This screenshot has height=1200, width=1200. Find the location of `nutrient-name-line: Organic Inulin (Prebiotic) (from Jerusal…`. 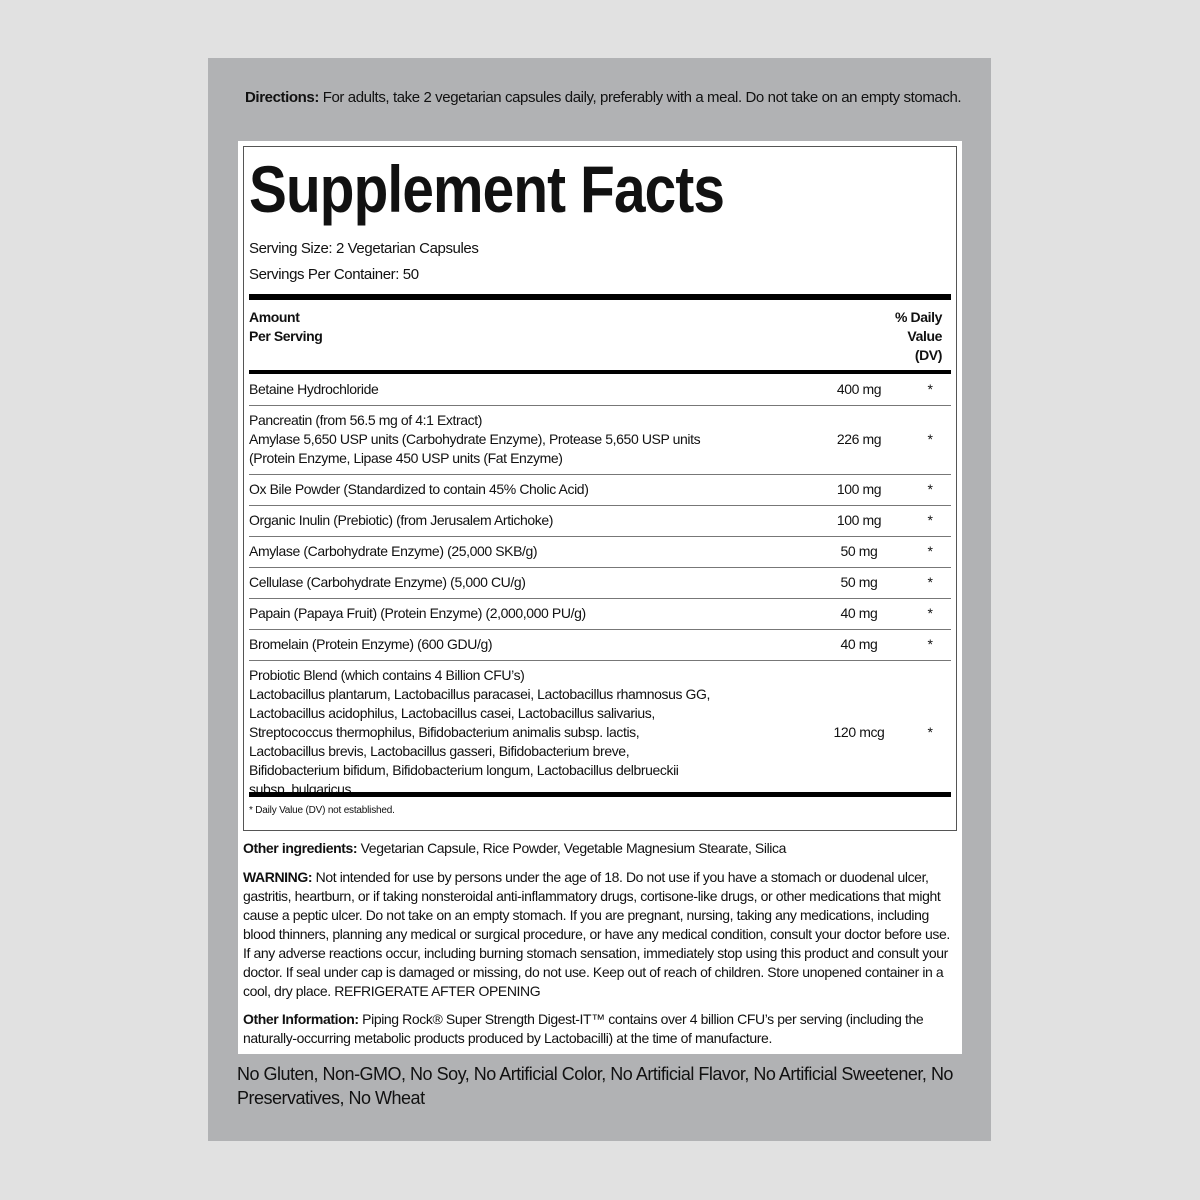

nutrient-name-line: Organic Inulin (Prebiotic) (from Jerusal… is located at coordinates (401, 520).